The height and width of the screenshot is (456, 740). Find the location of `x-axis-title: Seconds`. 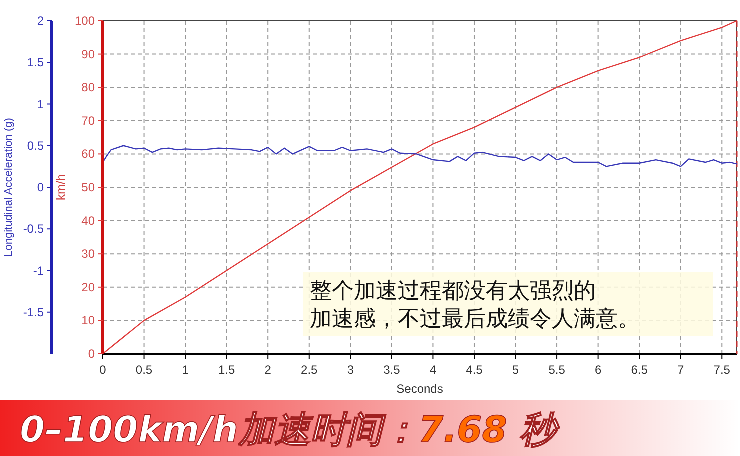

x-axis-title: Seconds is located at coordinates (420, 389).